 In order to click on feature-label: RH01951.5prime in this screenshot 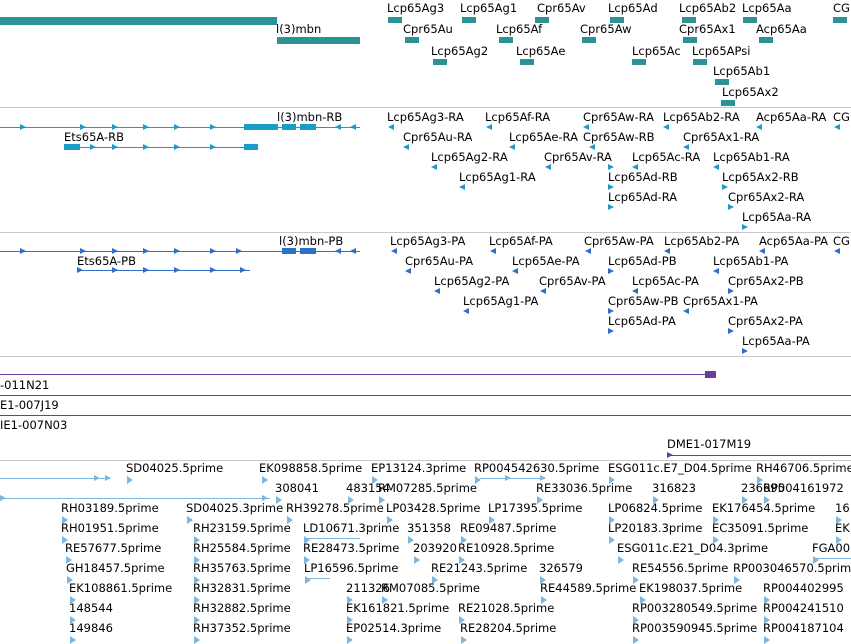, I will do `click(110, 528)`.